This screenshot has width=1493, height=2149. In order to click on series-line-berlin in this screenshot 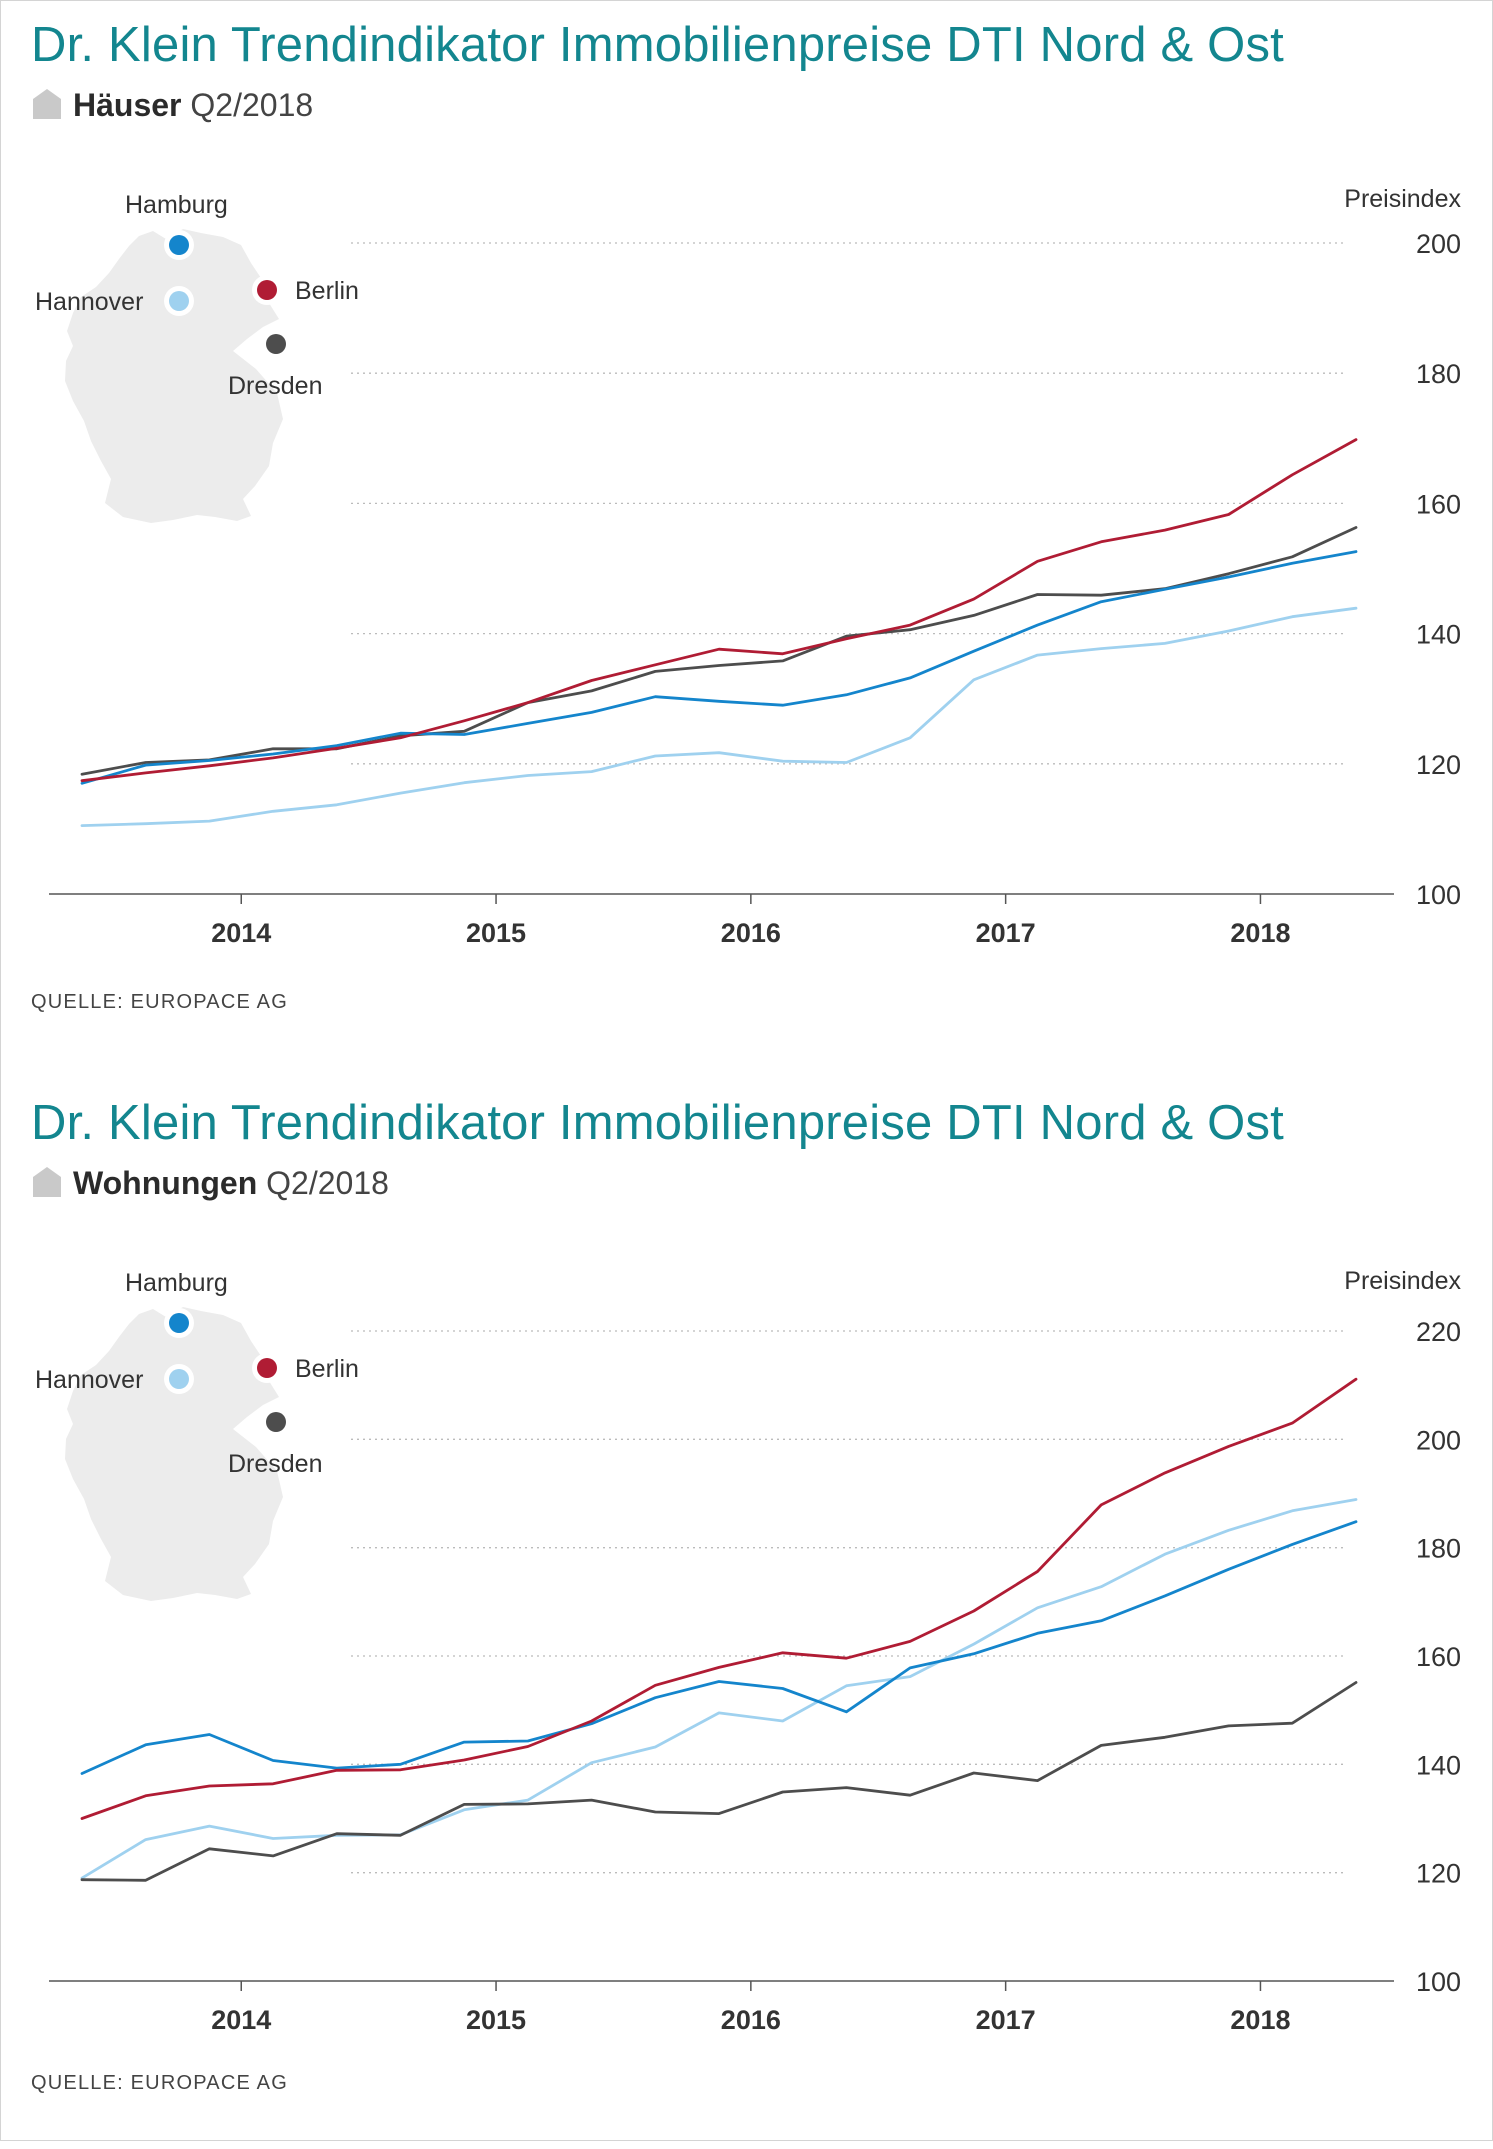, I will do `click(719, 610)`.